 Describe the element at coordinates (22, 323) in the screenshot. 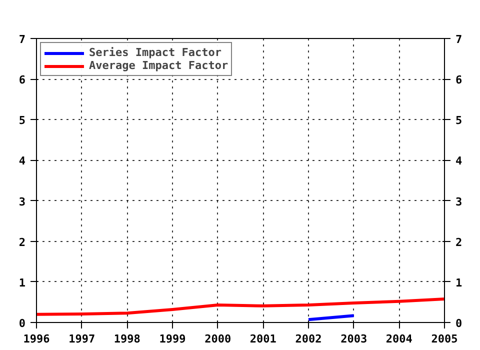

I see `y-tick-label: 0` at that location.